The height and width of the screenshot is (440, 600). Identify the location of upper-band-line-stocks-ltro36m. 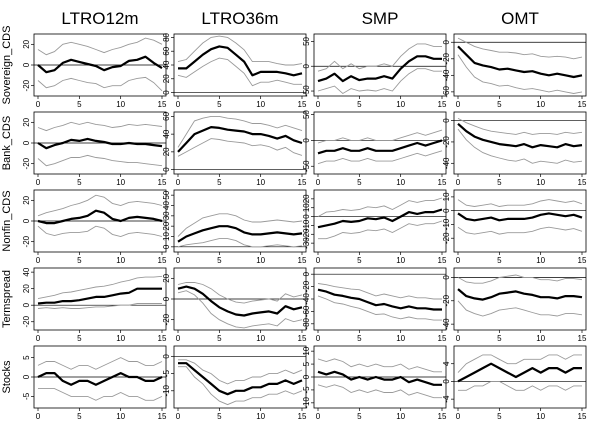
(240, 372).